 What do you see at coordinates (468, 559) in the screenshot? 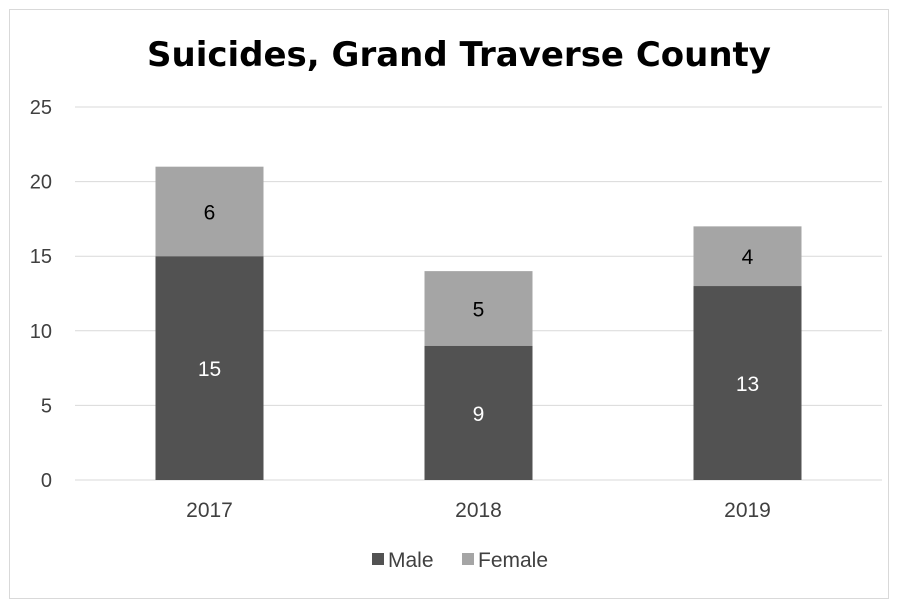
I see `legend-swatch-female` at bounding box center [468, 559].